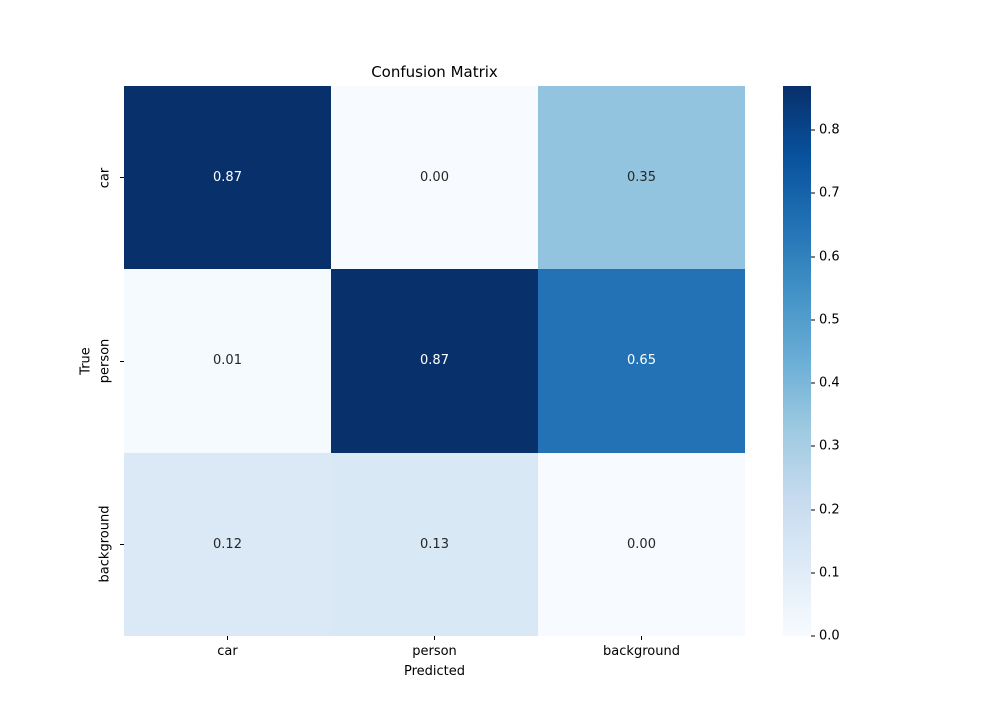 The image size is (1000, 715). Describe the element at coordinates (829, 383) in the screenshot. I see `colorbar-tick-label: 0.4` at that location.